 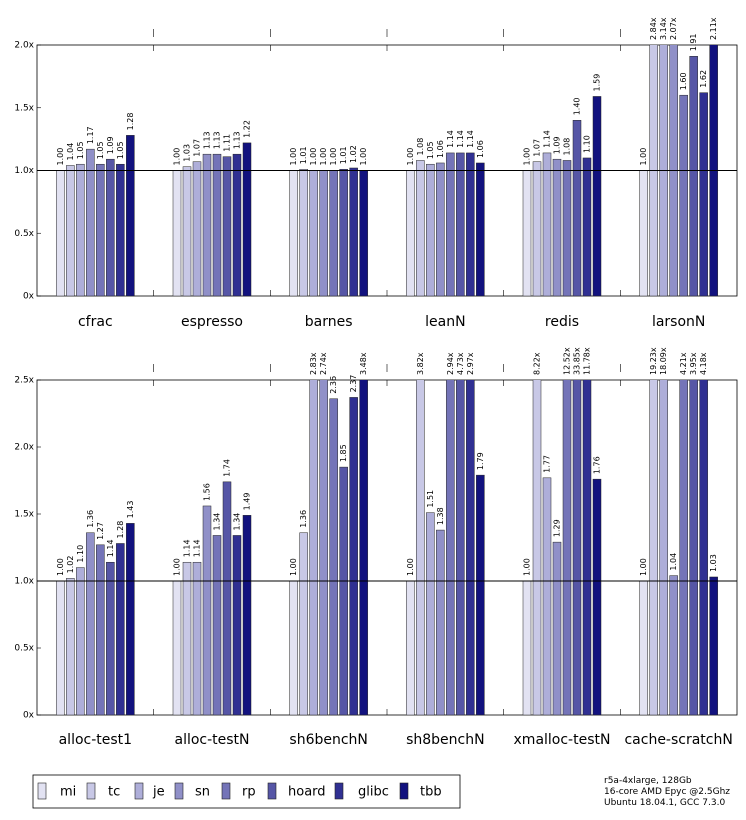 What do you see at coordinates (430, 499) in the screenshot?
I see `data-label: 1.51` at bounding box center [430, 499].